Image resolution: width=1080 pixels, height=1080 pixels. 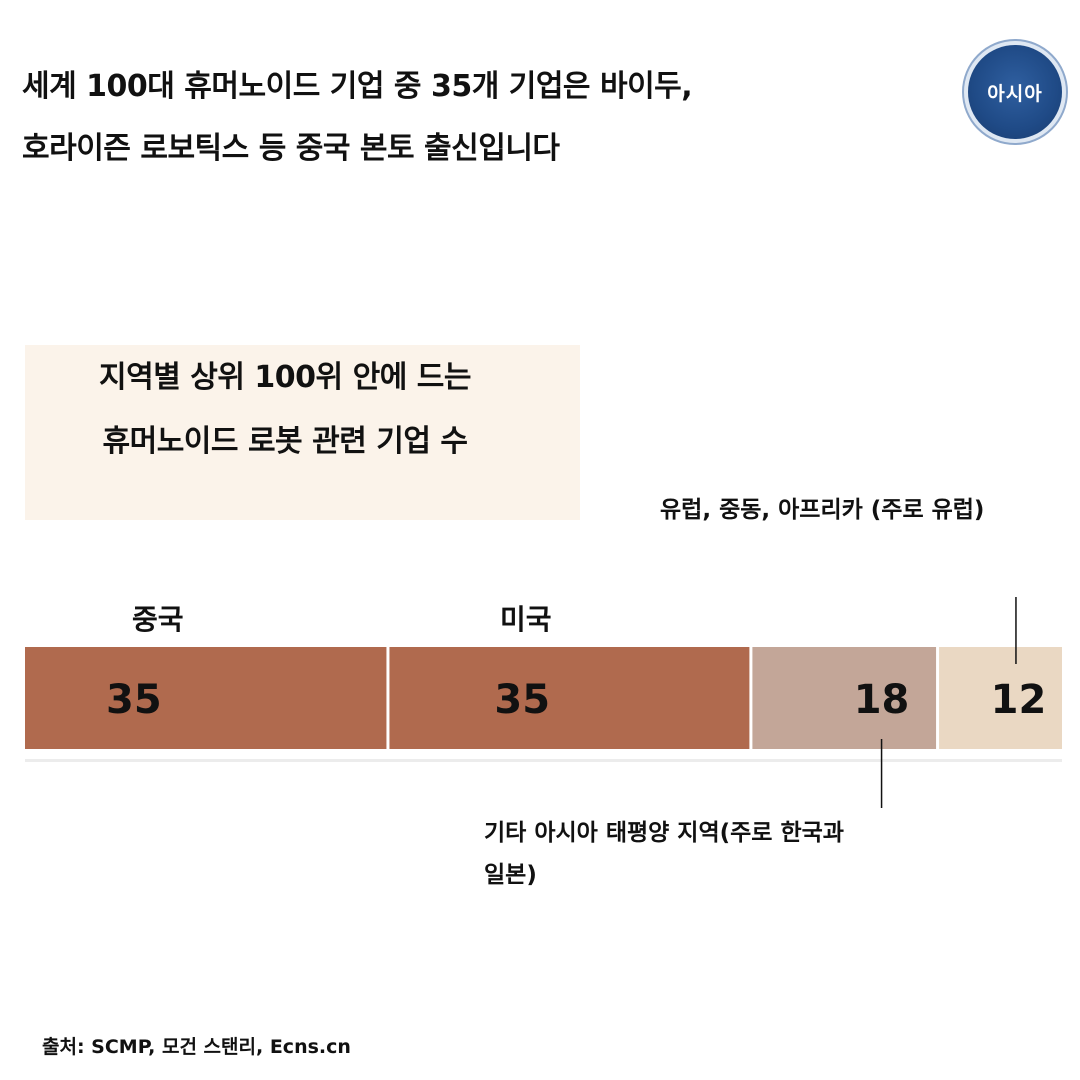 I want to click on asia-logo: 아시아, so click(x=1015, y=92).